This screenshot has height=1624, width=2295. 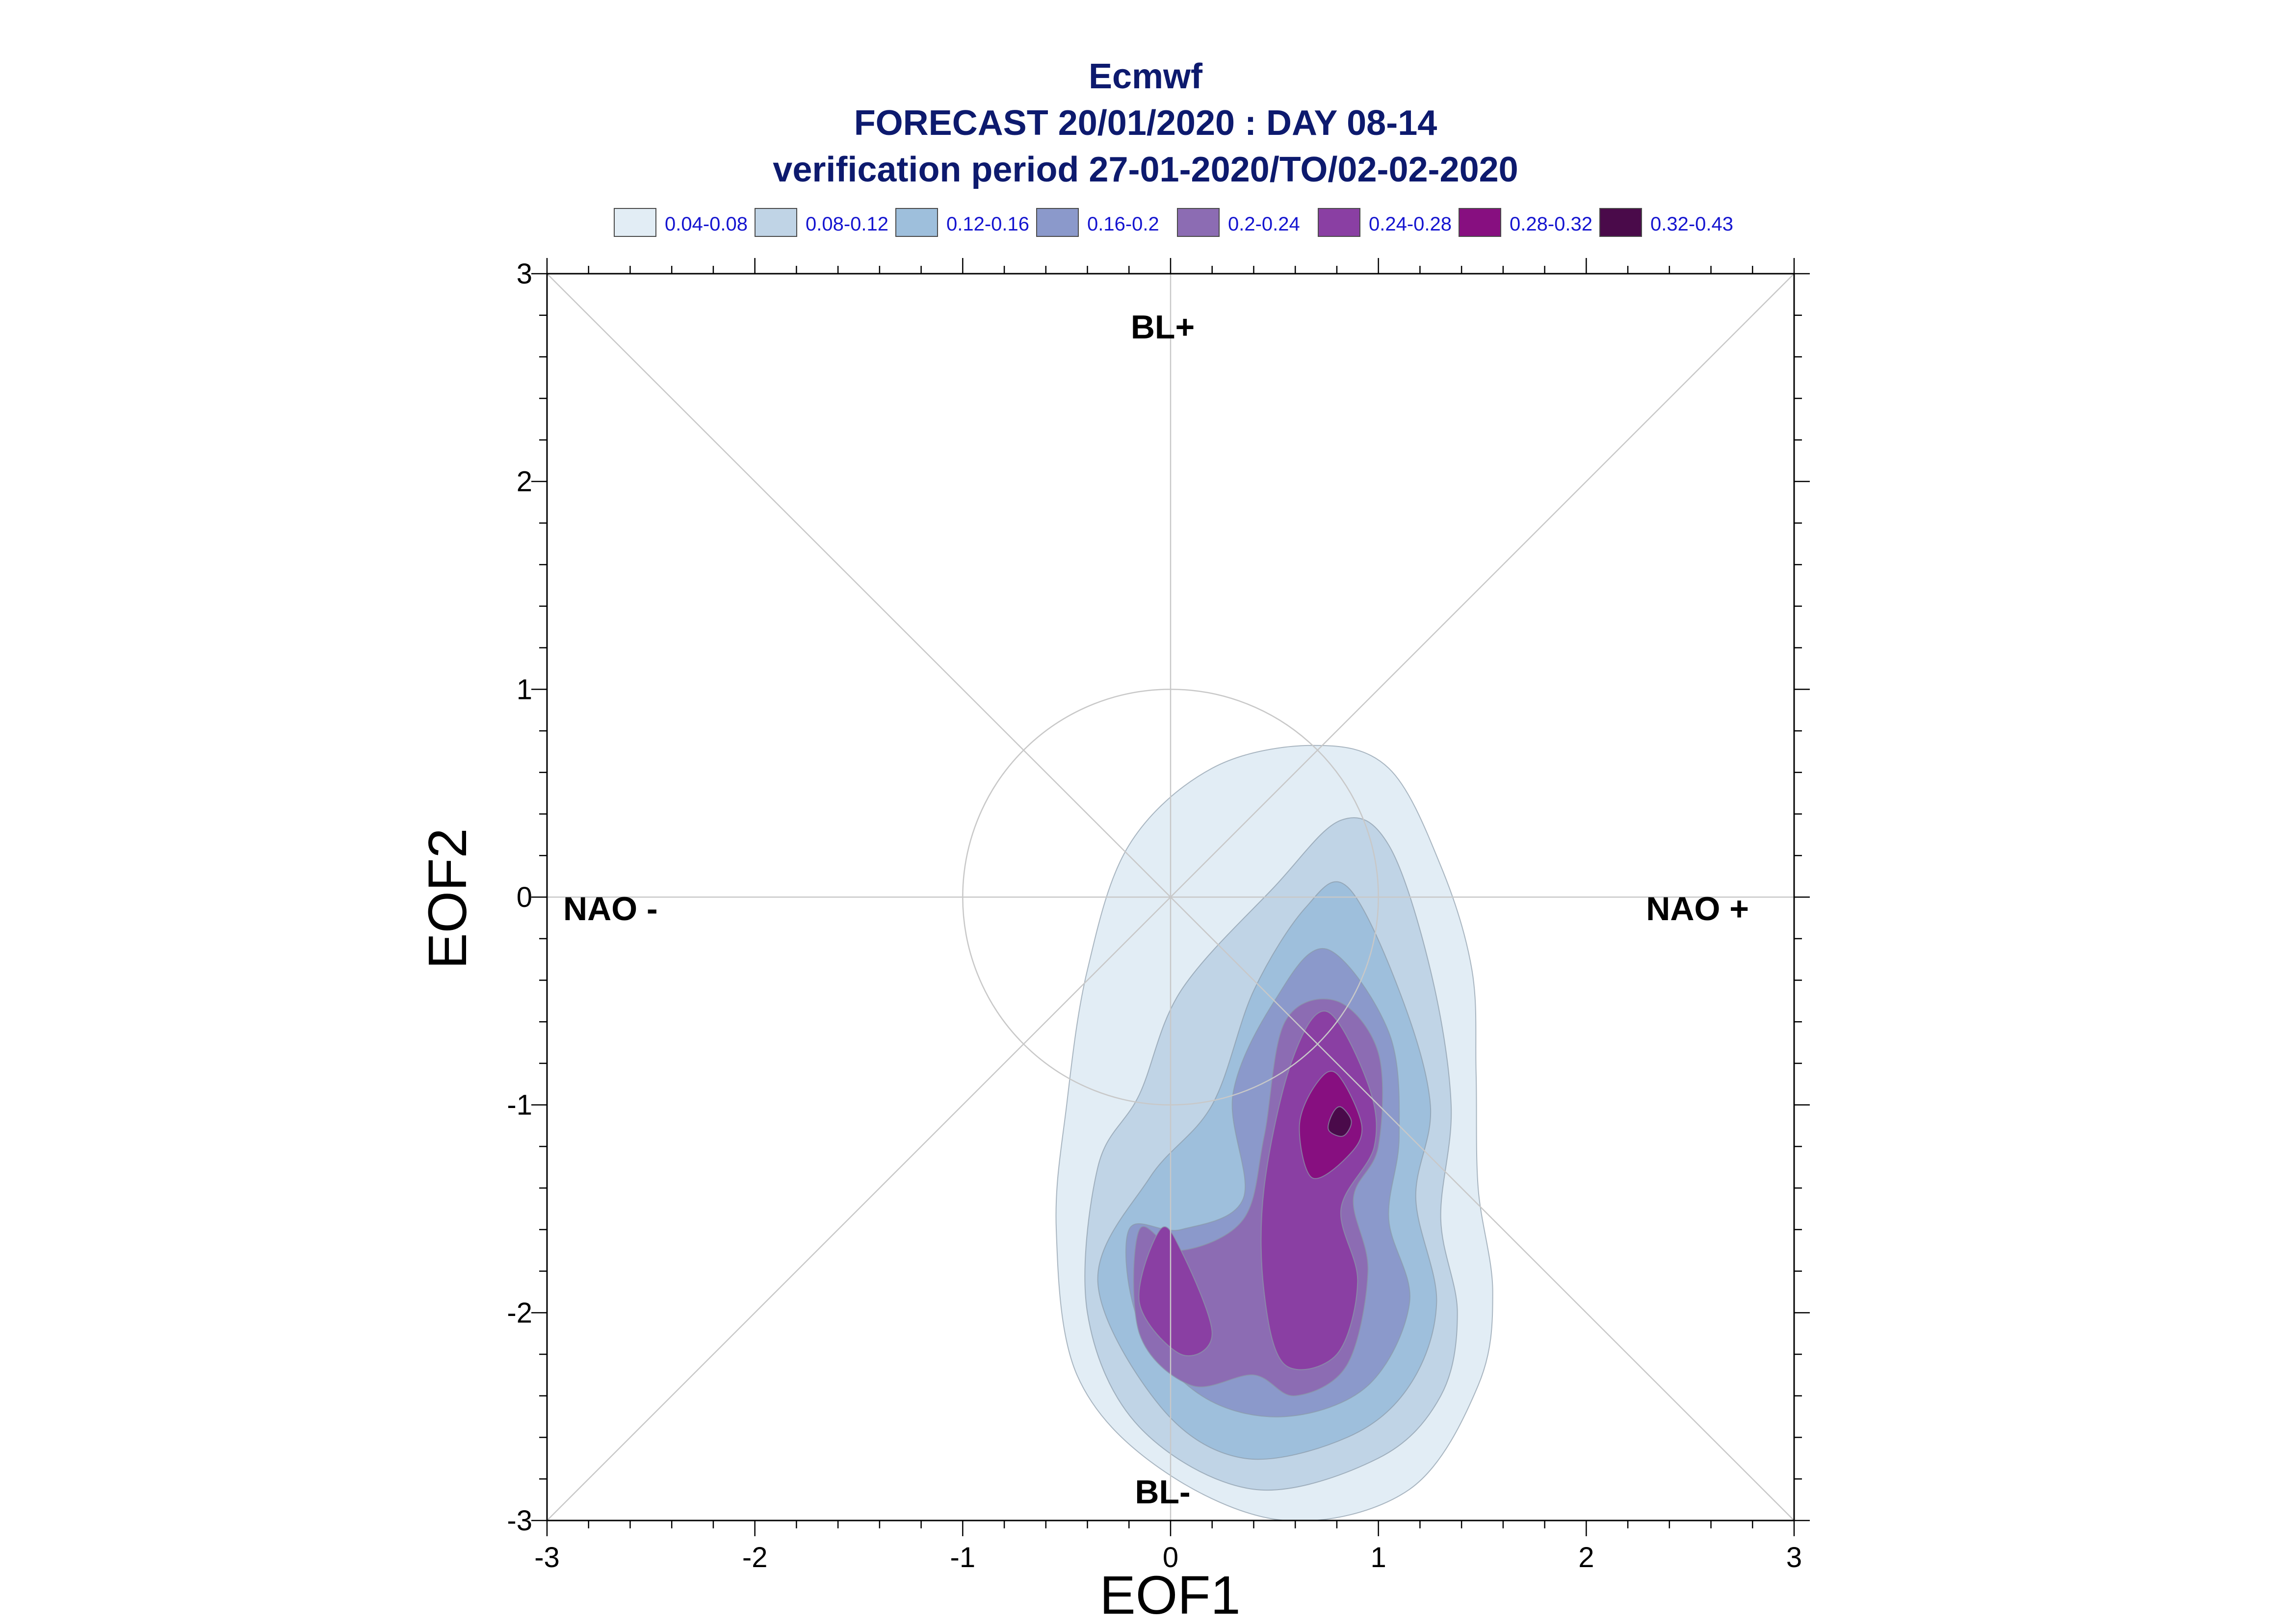 What do you see at coordinates (524, 689) in the screenshot?
I see `y-tick-label: 1` at bounding box center [524, 689].